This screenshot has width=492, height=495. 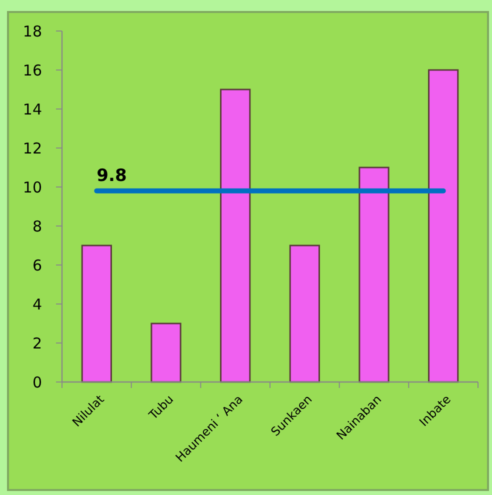 I want to click on y-tick-label: 18, so click(x=32, y=31).